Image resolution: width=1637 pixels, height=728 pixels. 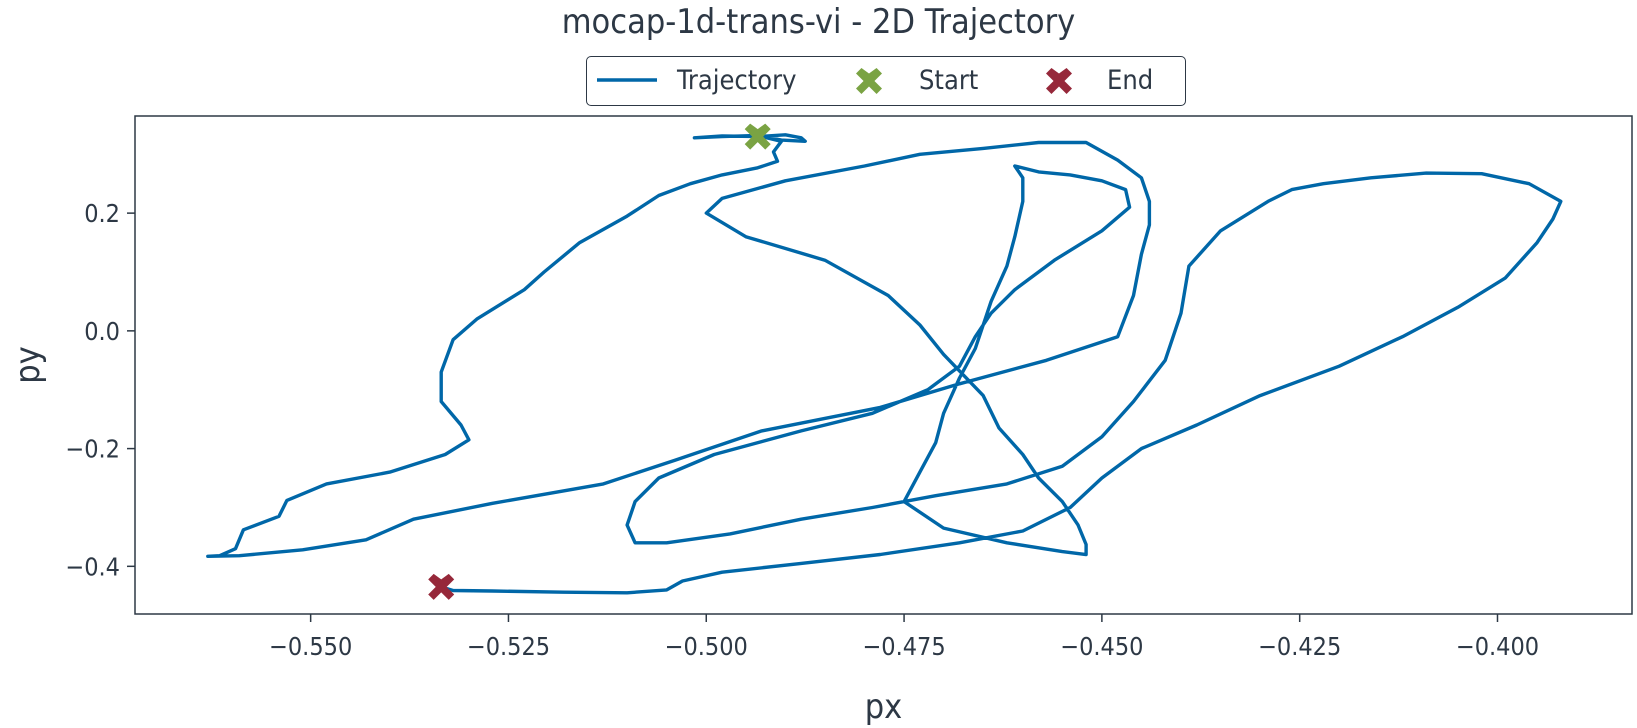 I want to click on y-axis: 0.2 0.0 −0.2 −0.4, so click(x=100, y=390).